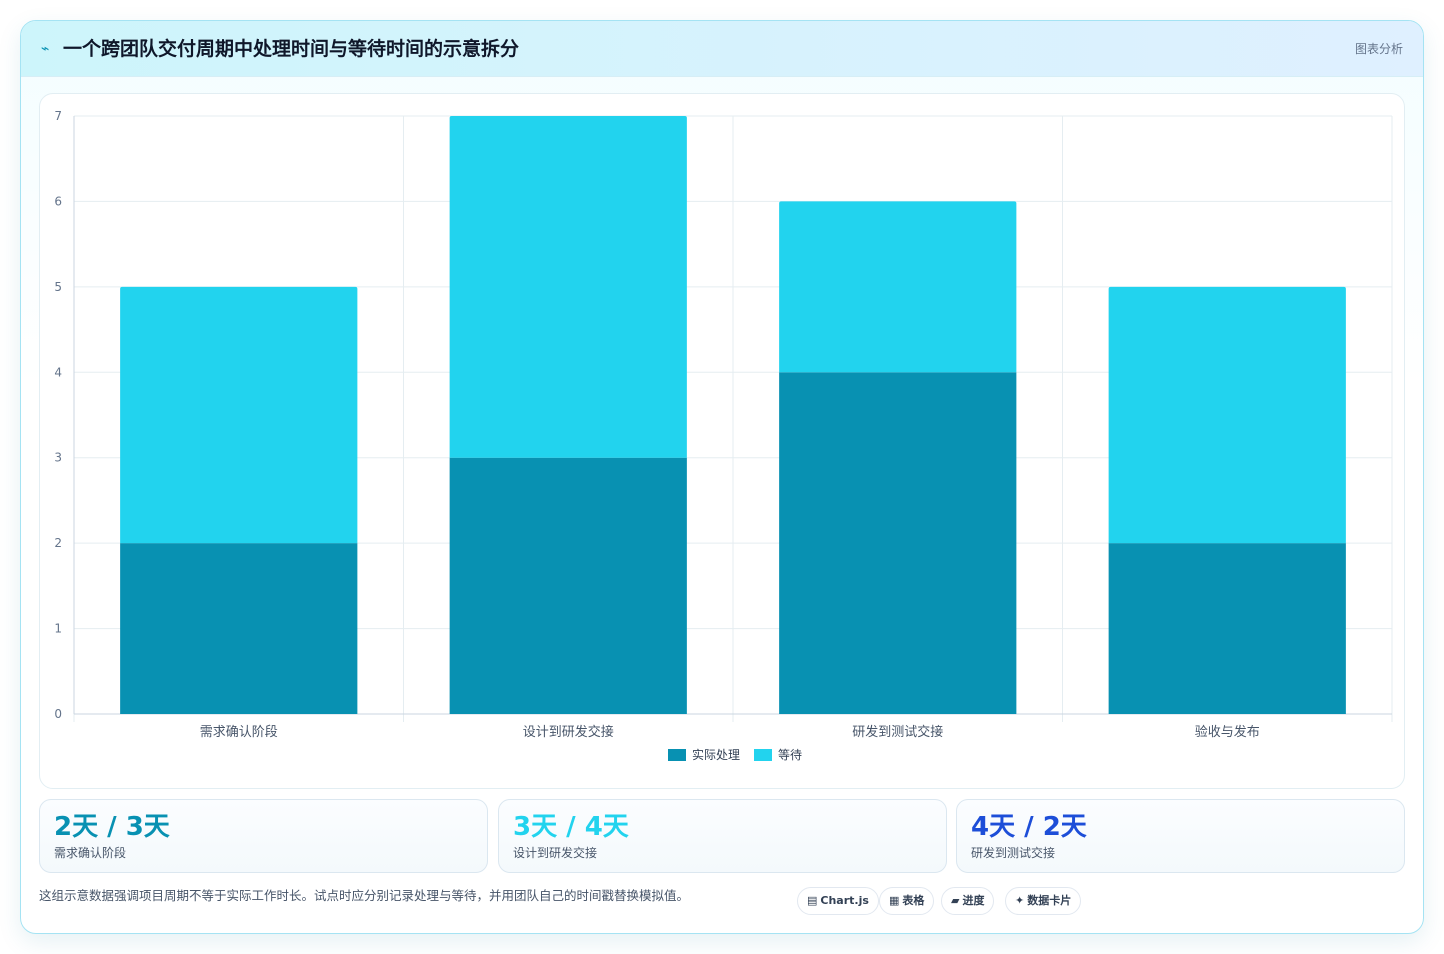 The width and height of the screenshot is (1444, 954). What do you see at coordinates (291, 49) in the screenshot?
I see `page-title: 一个跨团队交付周期中处理时间与等待时间的示意拆分` at bounding box center [291, 49].